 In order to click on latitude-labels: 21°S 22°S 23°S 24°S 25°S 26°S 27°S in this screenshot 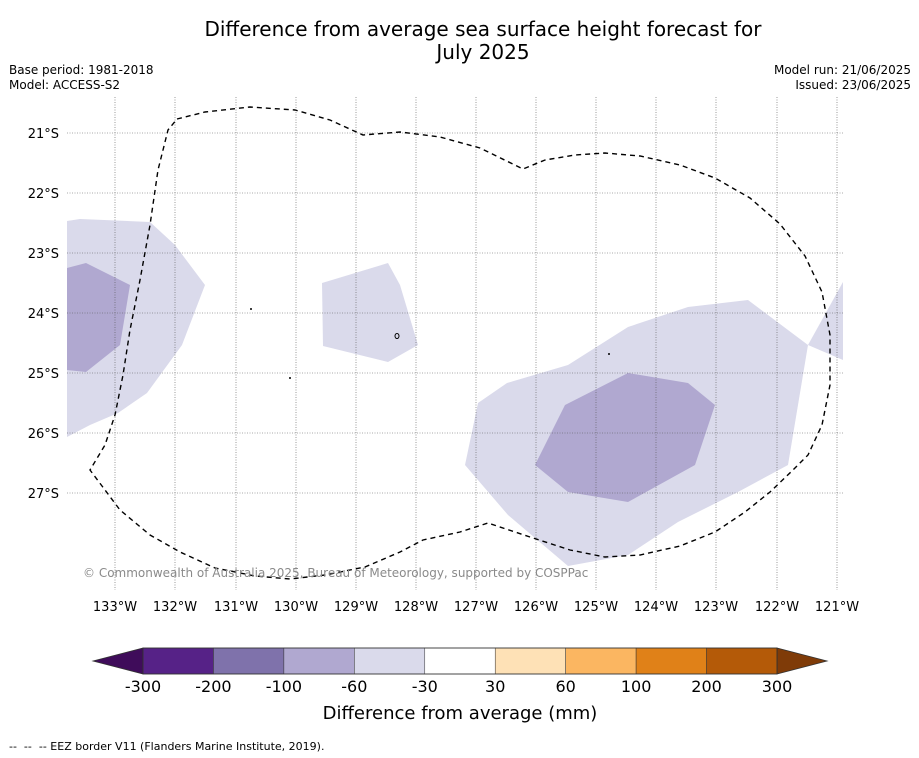, I will do `click(43, 314)`.